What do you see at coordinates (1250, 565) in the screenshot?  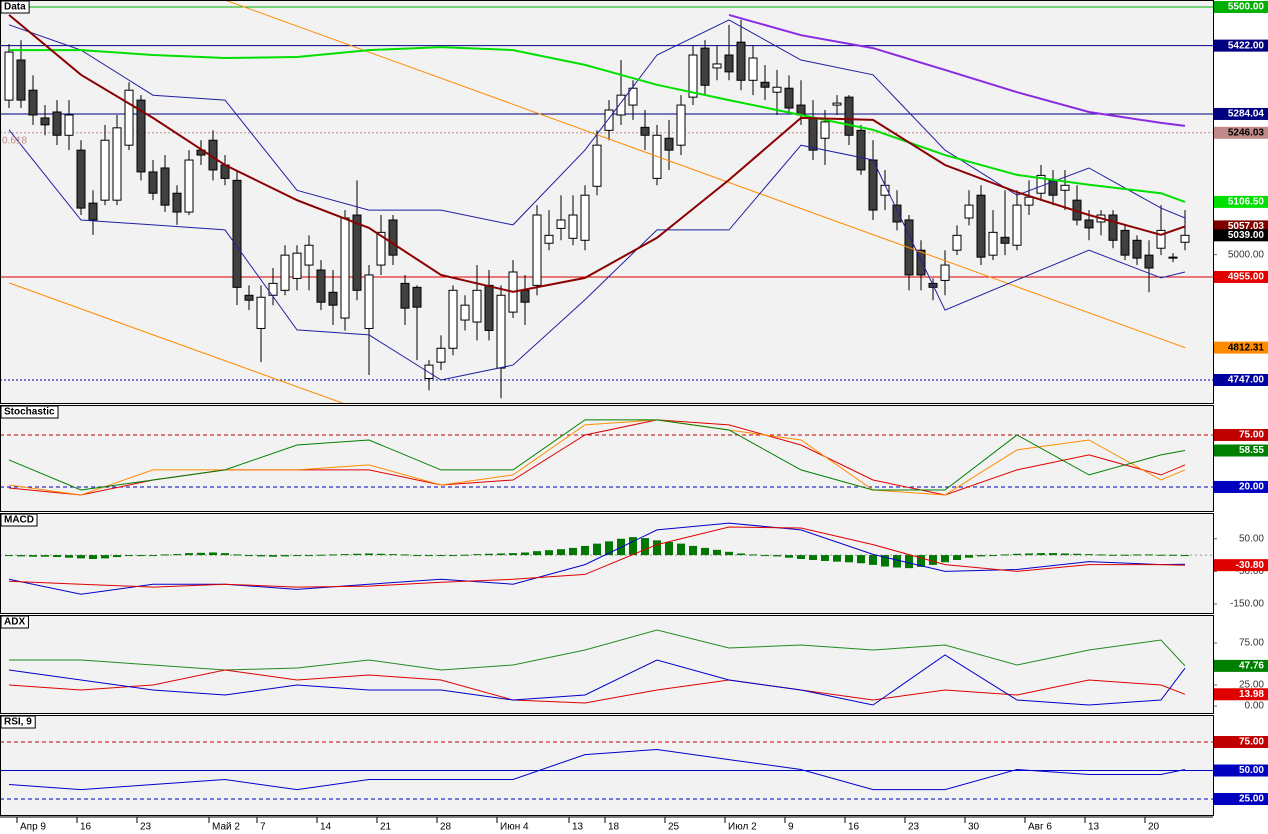 I see `price-tag-label: -30.80` at bounding box center [1250, 565].